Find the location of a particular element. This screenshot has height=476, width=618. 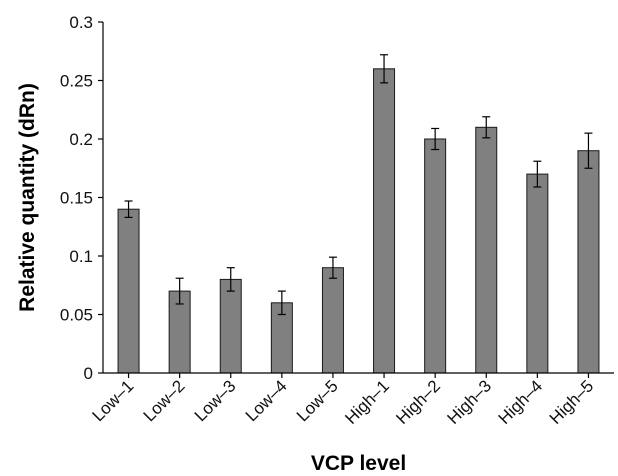

x-tick-label: Low–5 is located at coordinates (317, 400).